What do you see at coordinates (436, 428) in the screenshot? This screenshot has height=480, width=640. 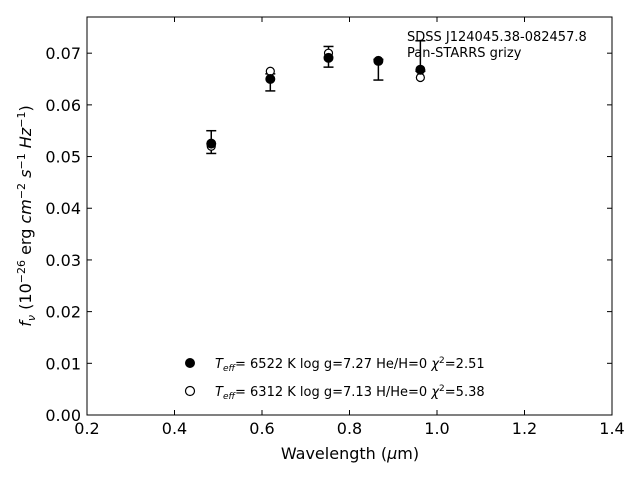 I see `x-tick-label: 1.0` at bounding box center [436, 428].